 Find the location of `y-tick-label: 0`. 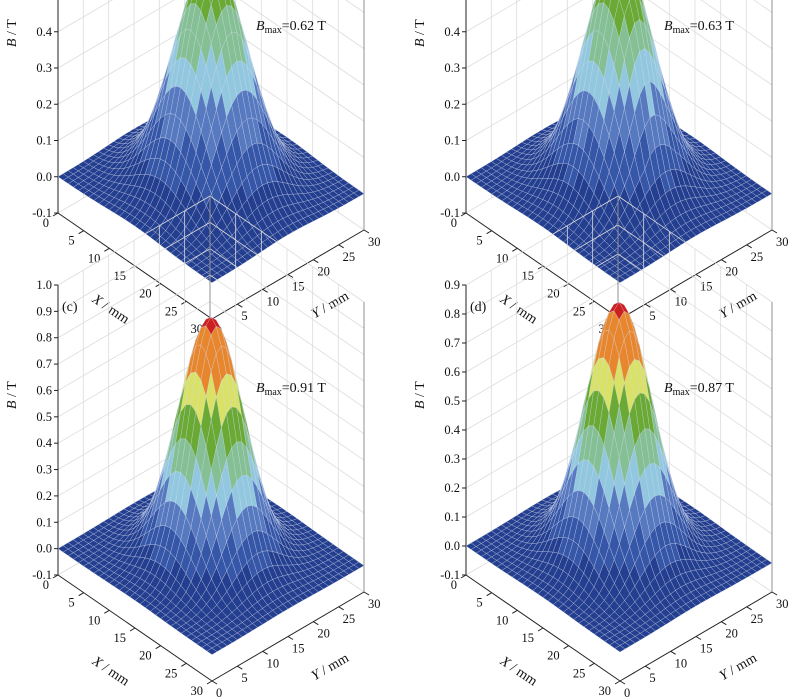

y-tick-label: 0 is located at coordinates (219, 693).